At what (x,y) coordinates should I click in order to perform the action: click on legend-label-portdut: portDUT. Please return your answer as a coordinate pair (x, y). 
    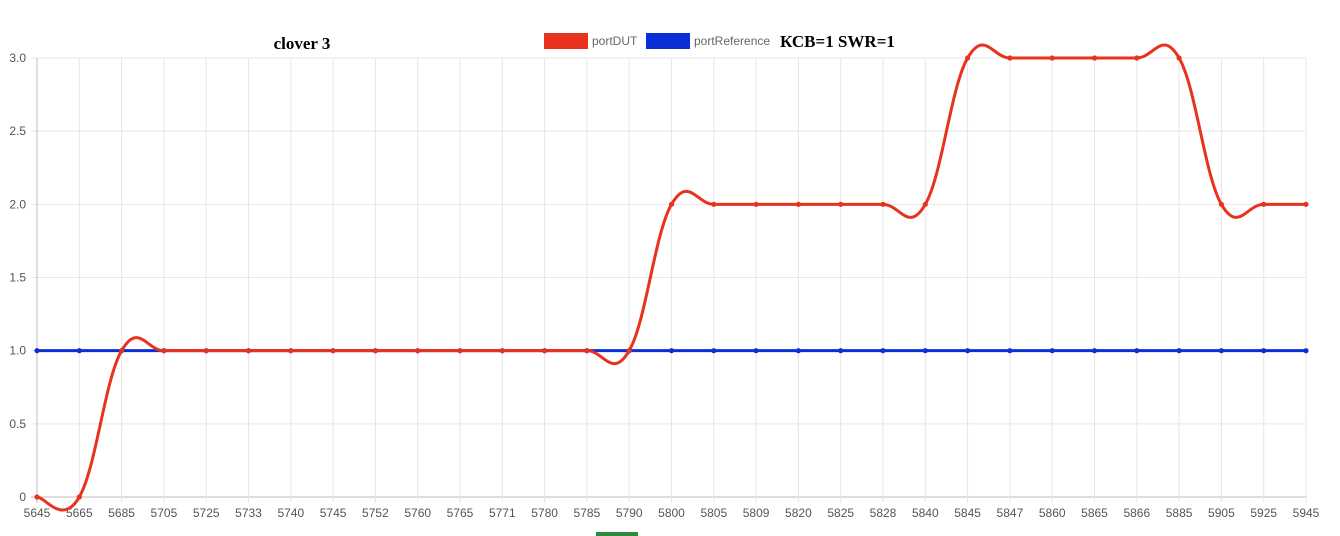
    Looking at the image, I should click on (615, 41).